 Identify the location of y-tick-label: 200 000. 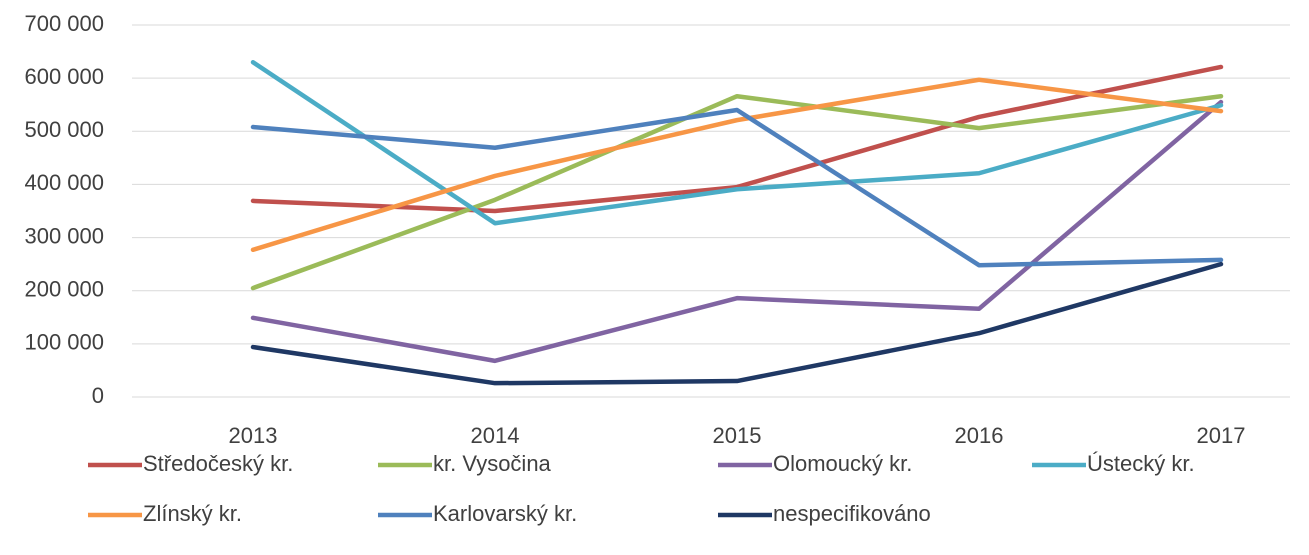
(64, 289).